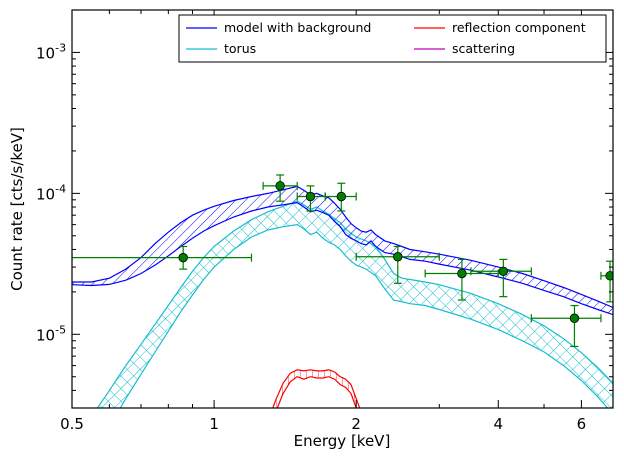 The image size is (624, 459). Describe the element at coordinates (51, 51) in the screenshot. I see `y-tick-label: 10⁻³` at that location.